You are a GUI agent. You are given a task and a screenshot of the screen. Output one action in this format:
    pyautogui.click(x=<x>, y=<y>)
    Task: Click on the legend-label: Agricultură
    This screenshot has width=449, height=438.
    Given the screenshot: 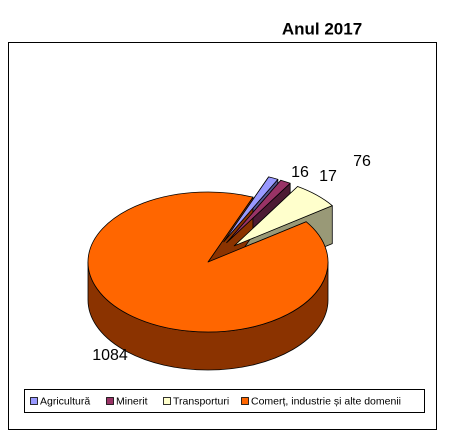 What is the action you would take?
    pyautogui.click(x=65, y=401)
    